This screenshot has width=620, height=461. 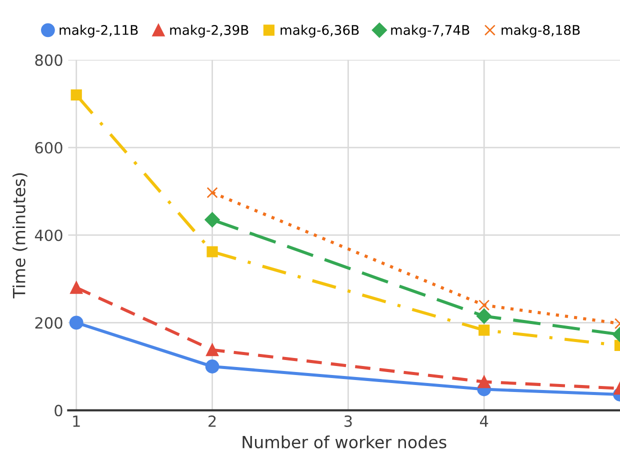 What do you see at coordinates (212, 421) in the screenshot?
I see `x-tick-label: 2` at bounding box center [212, 421].